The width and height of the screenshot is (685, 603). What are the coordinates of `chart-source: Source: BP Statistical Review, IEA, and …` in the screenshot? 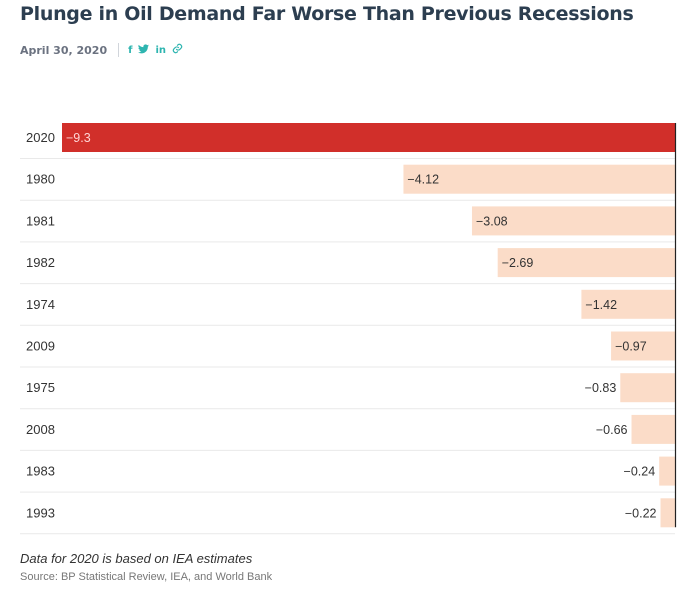 It's located at (146, 577).